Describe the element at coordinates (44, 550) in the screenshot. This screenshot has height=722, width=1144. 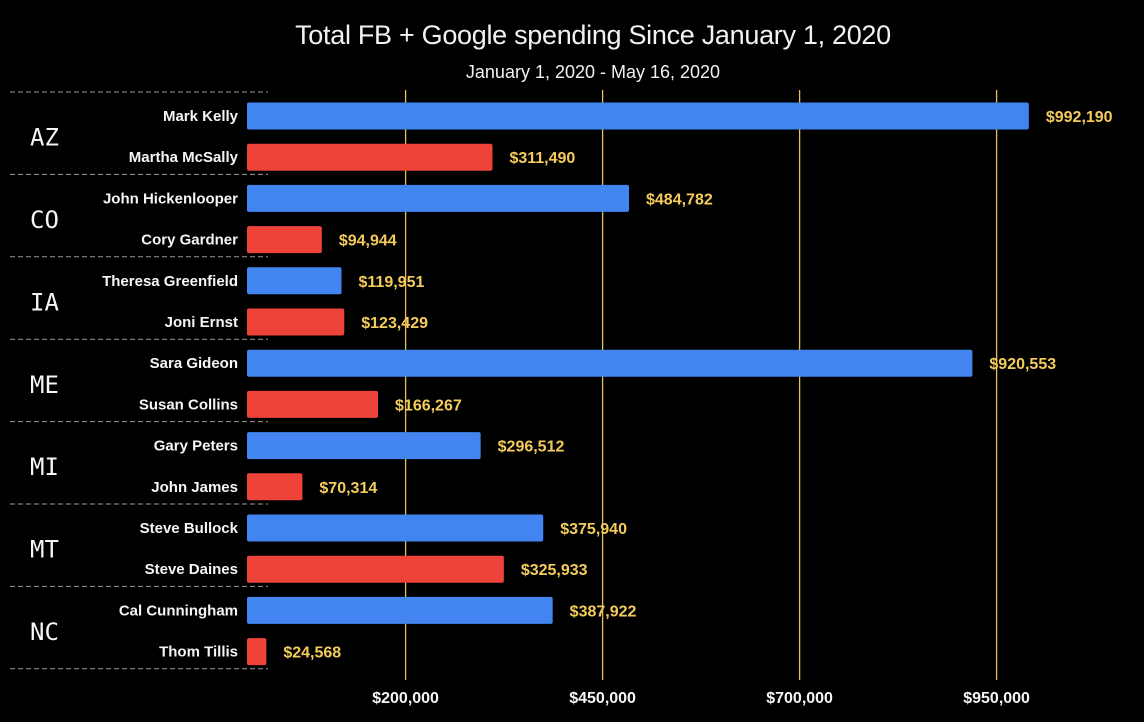
I see `state-label: MT` at that location.